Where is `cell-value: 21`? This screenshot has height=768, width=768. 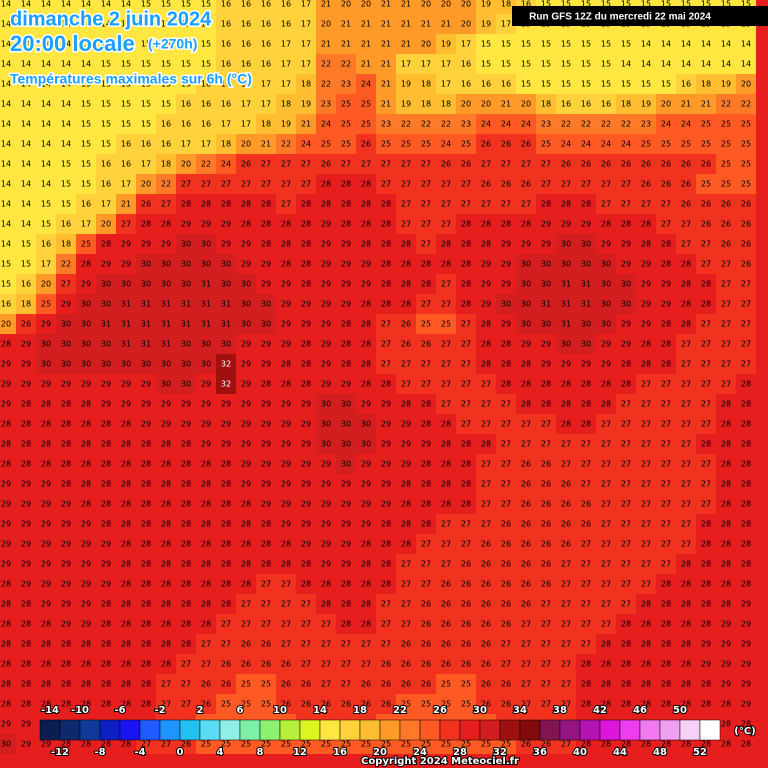 cell-value: 21 is located at coordinates (406, 4).